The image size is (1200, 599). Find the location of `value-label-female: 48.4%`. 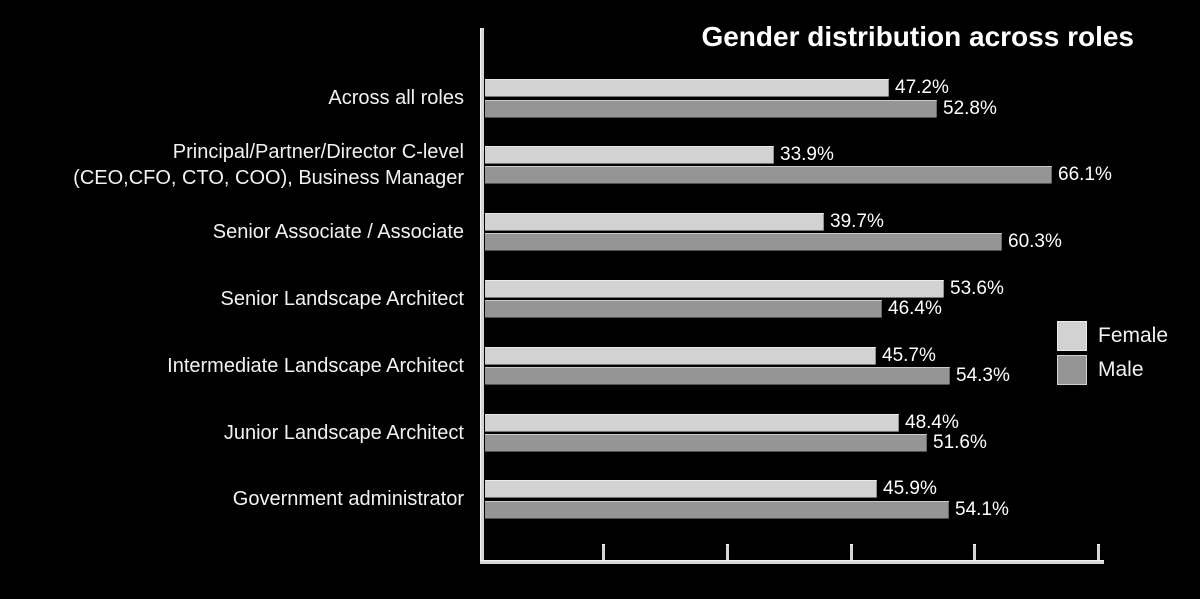

value-label-female: 48.4% is located at coordinates (932, 422).